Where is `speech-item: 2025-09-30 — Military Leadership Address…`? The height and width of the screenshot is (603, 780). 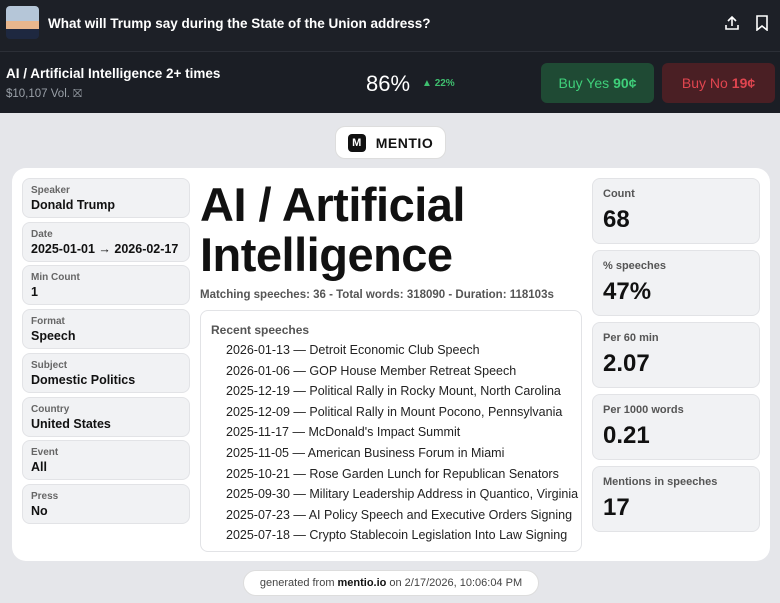 speech-item: 2025-09-30 — Military Leadership Address… is located at coordinates (402, 494).